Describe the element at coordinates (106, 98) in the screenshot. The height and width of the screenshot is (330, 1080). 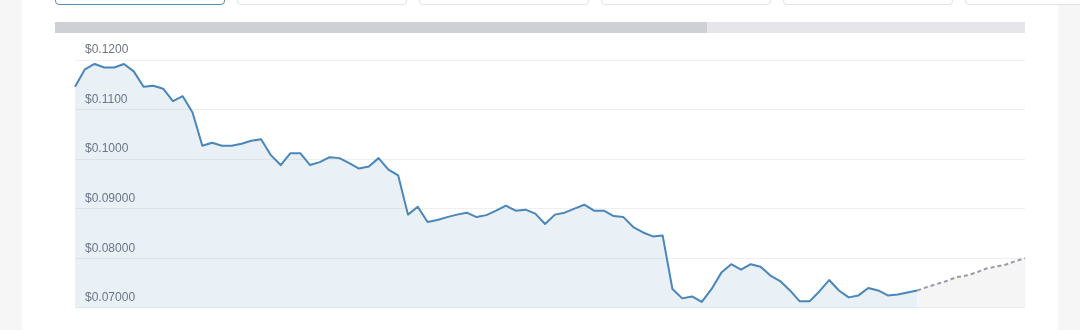
I see `y-tick-label: $0.1100` at that location.